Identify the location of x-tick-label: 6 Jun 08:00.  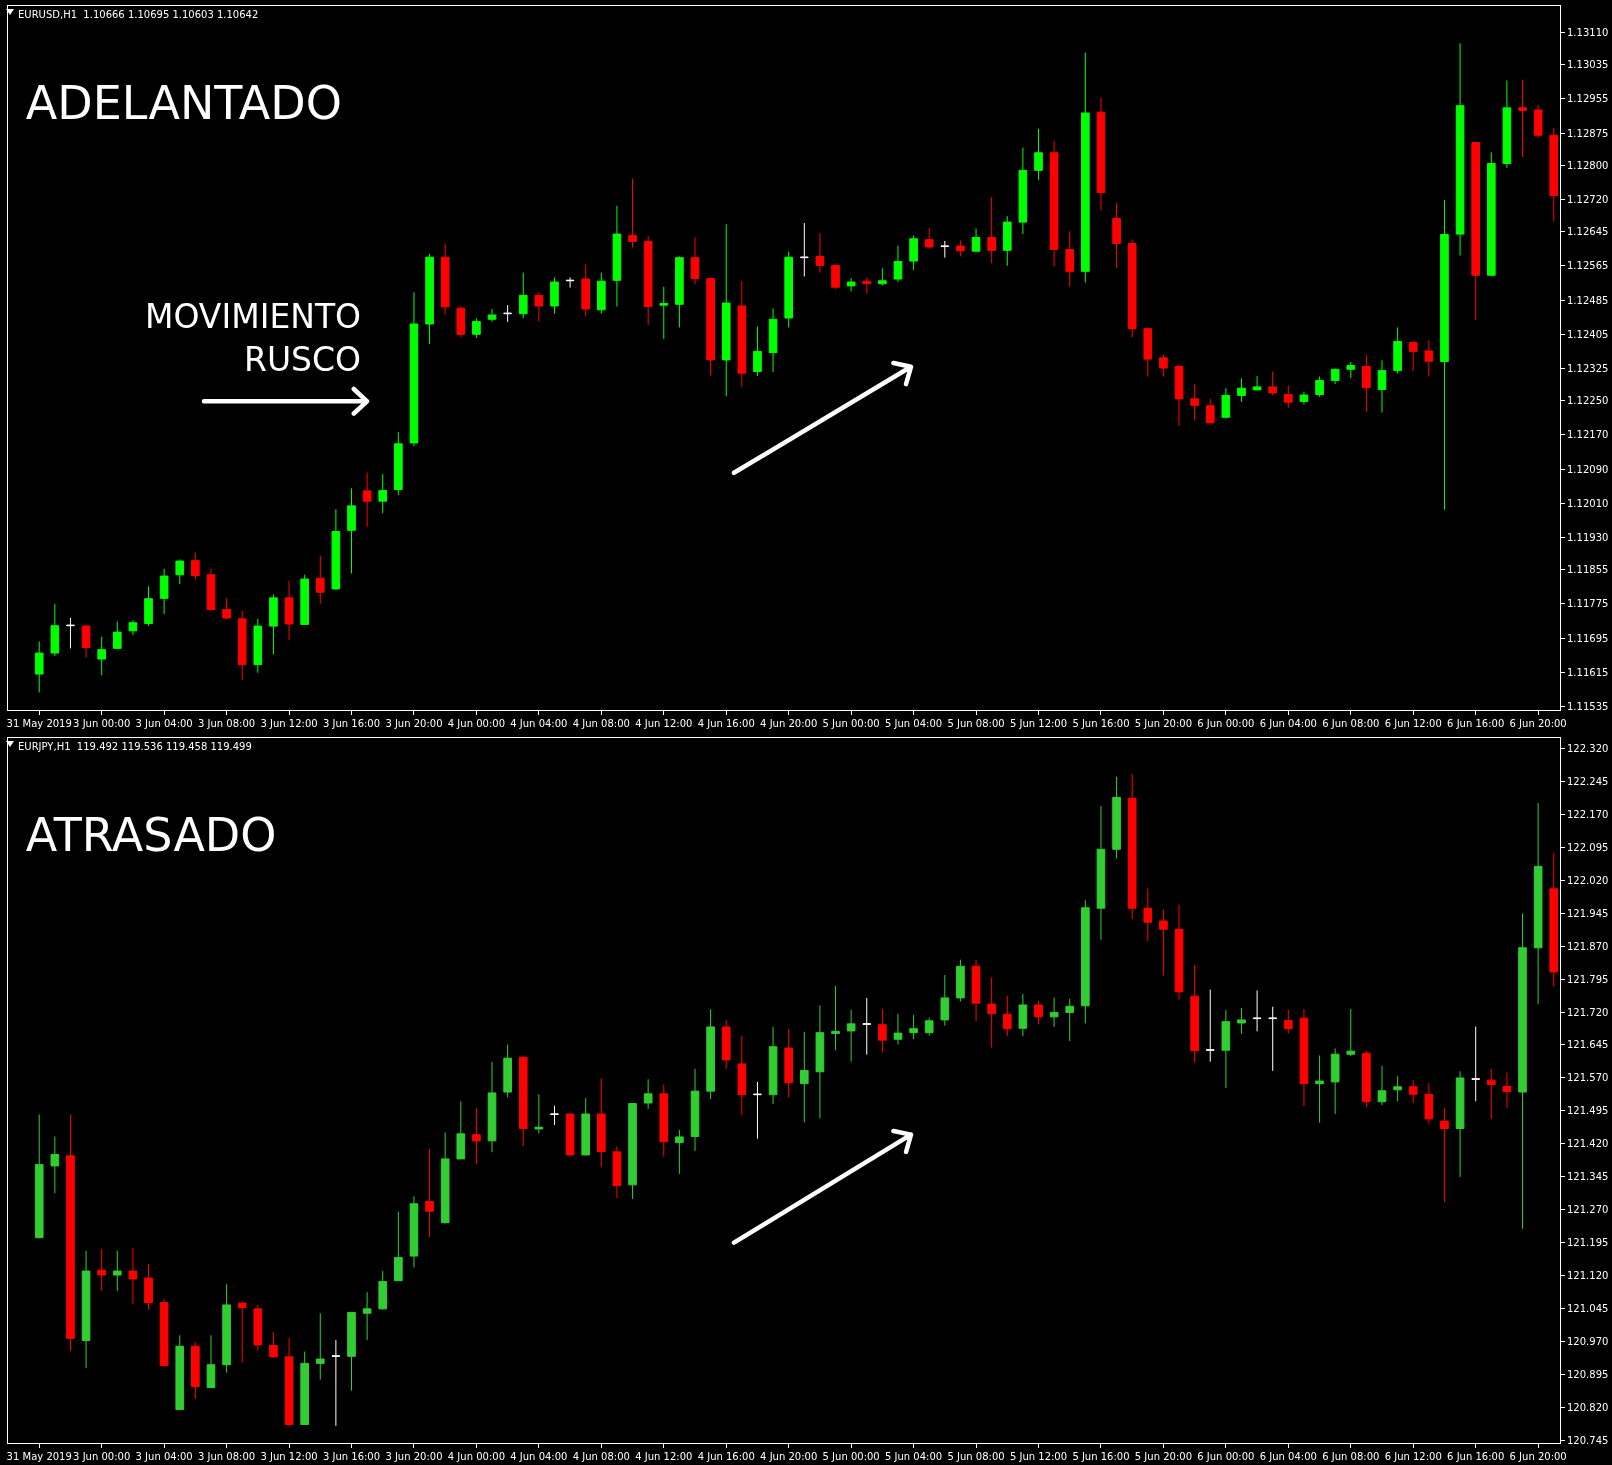
(1351, 723).